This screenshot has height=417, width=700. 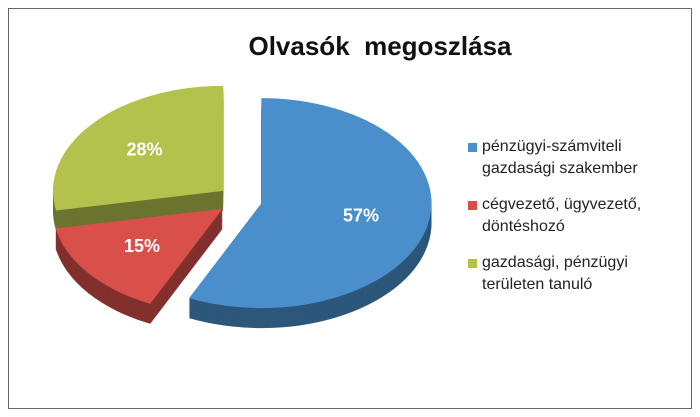 I want to click on legend-label: gazdasági, pénzügyi területen tanuló, so click(x=555, y=273).